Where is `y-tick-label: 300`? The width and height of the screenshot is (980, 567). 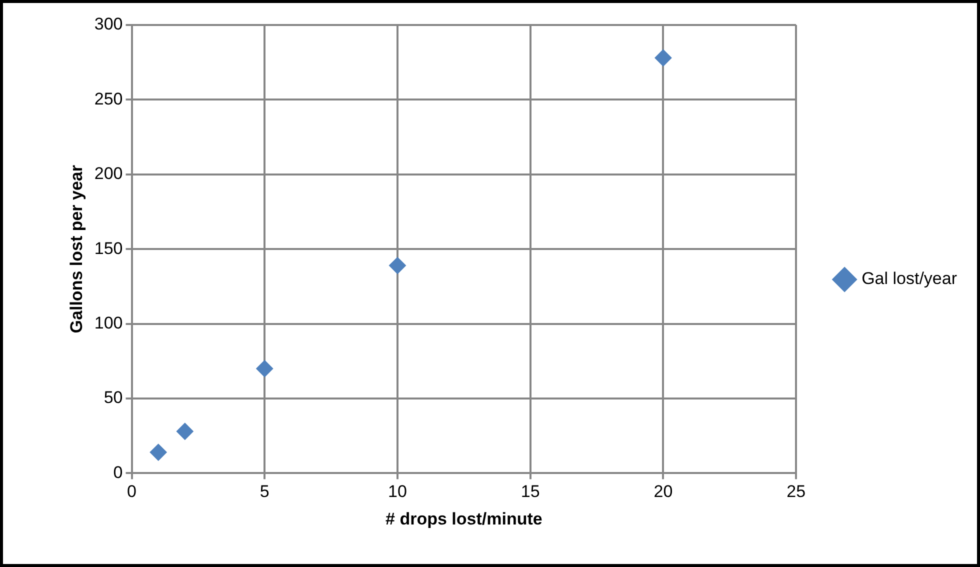 y-tick-label: 300 is located at coordinates (108, 24).